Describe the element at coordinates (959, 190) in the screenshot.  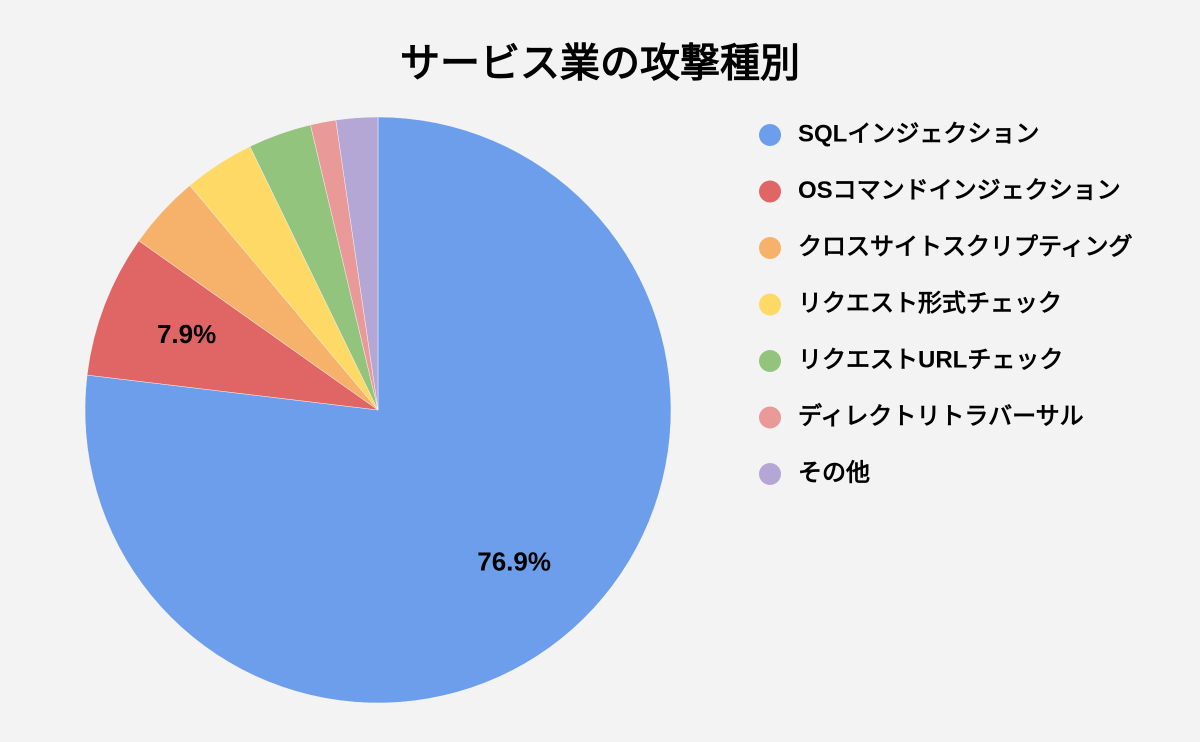
I see `legend-label: OSコマンドインジェクション` at that location.